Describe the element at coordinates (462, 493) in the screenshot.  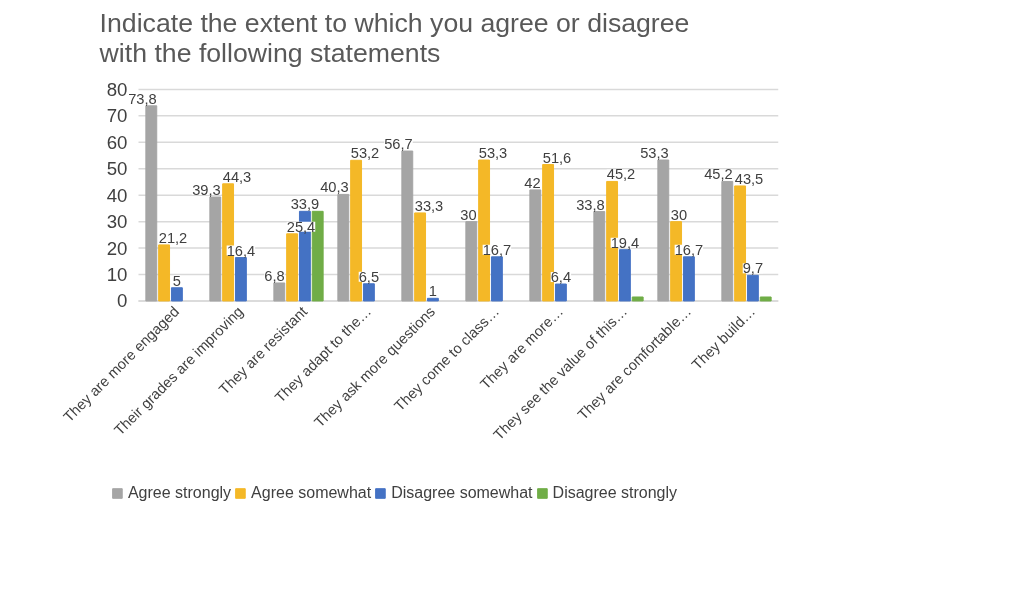
I see `legend-label: Disagree somewhat` at that location.